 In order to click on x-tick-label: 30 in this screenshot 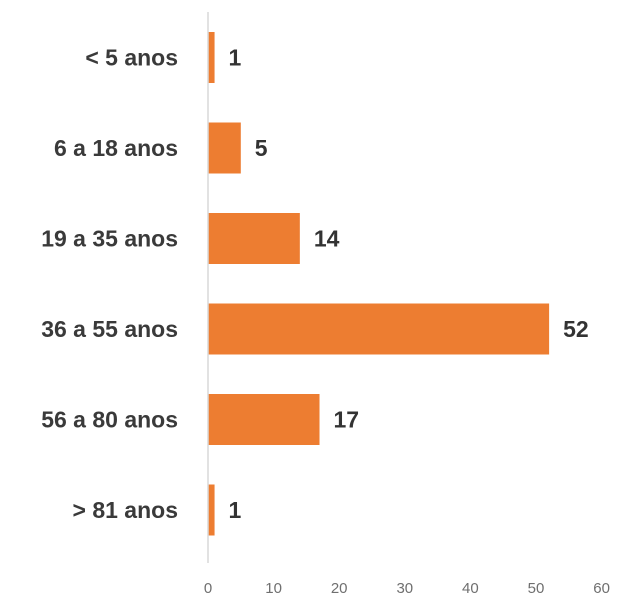, I will do `click(404, 588)`.